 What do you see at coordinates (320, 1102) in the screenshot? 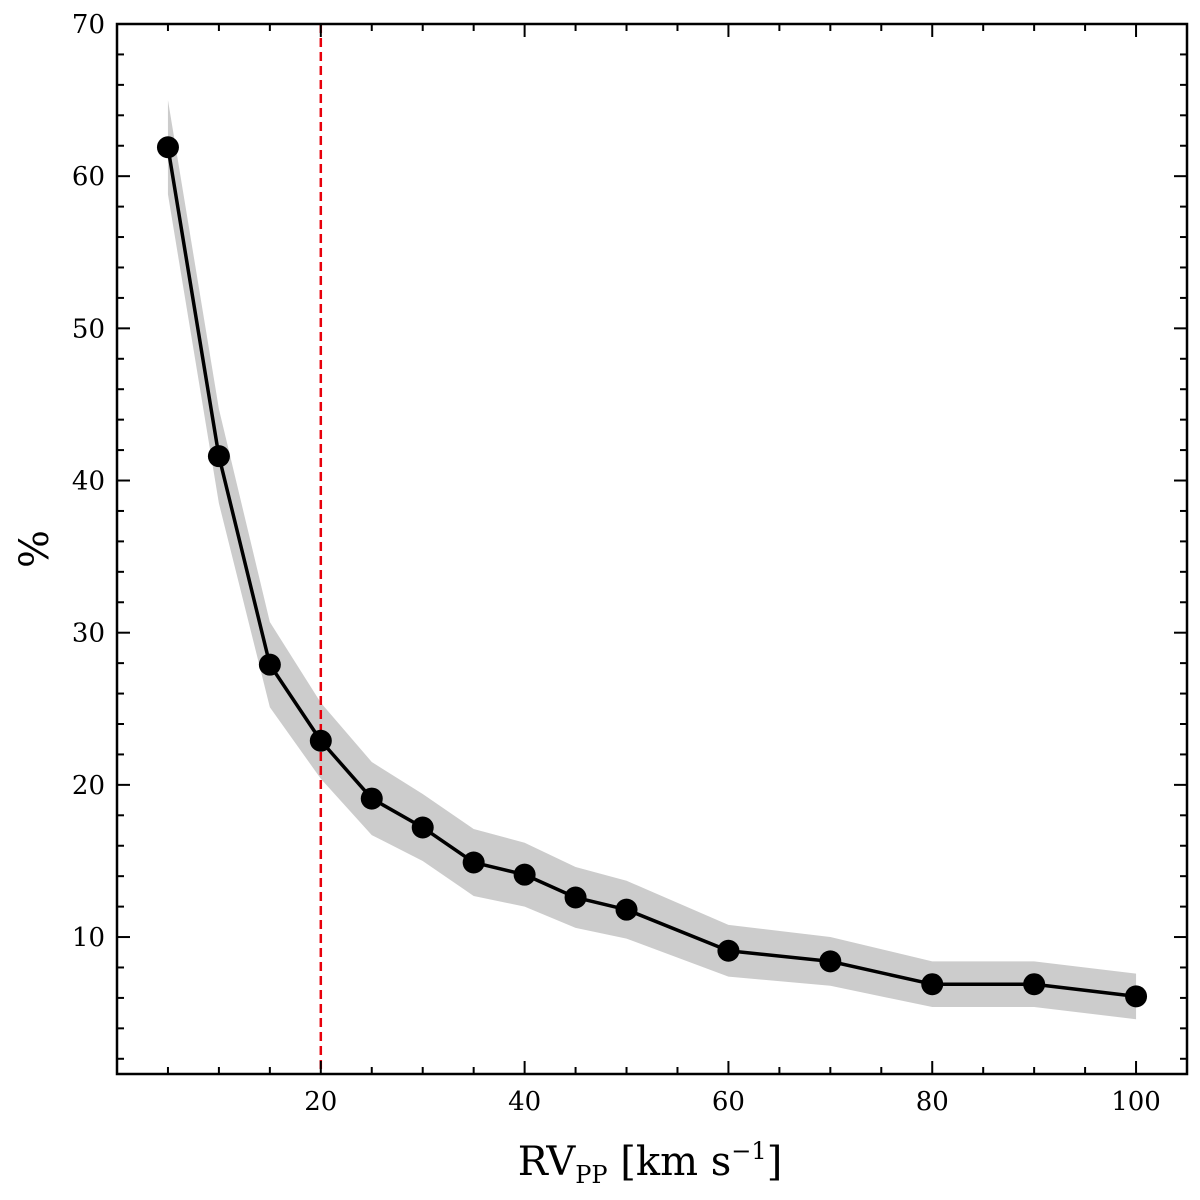
I see `x-tick-label: 20` at bounding box center [320, 1102].